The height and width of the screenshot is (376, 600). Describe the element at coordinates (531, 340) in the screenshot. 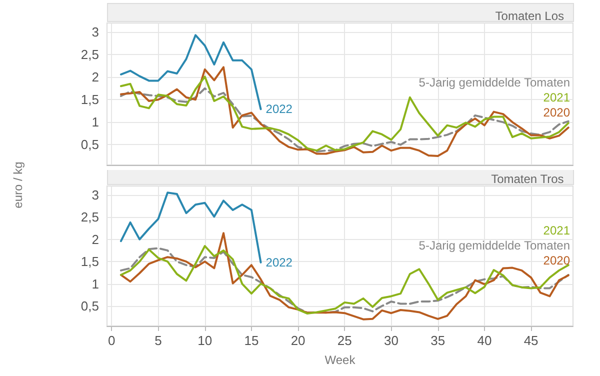

I see `x-tick-label: 45` at that location.